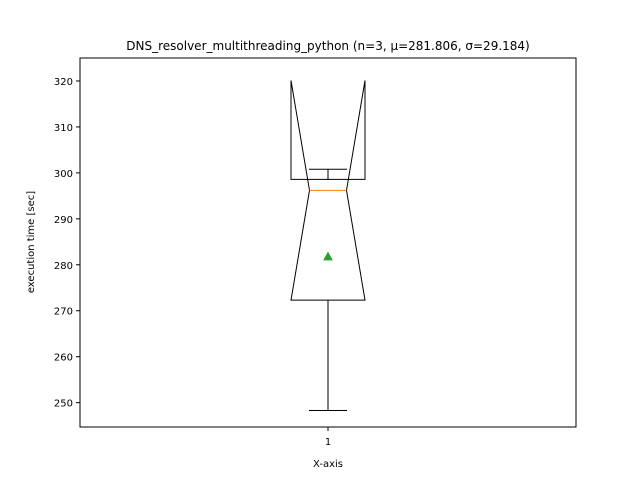  Describe the element at coordinates (63, 404) in the screenshot. I see `y-tick-label: 250` at that location.